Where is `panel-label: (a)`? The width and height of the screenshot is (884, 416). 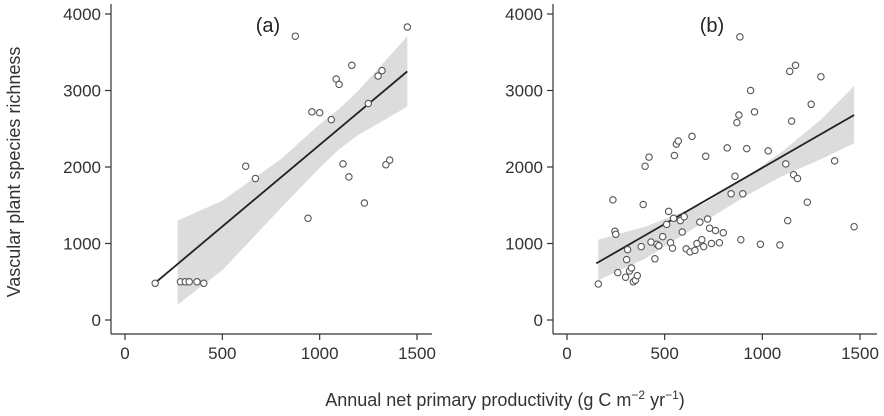
panel-label: (a) is located at coordinates (268, 26).